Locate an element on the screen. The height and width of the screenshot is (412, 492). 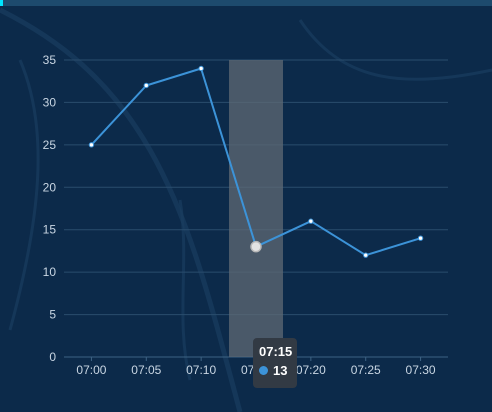
x-tick-label: 07:25 is located at coordinates (366, 370).